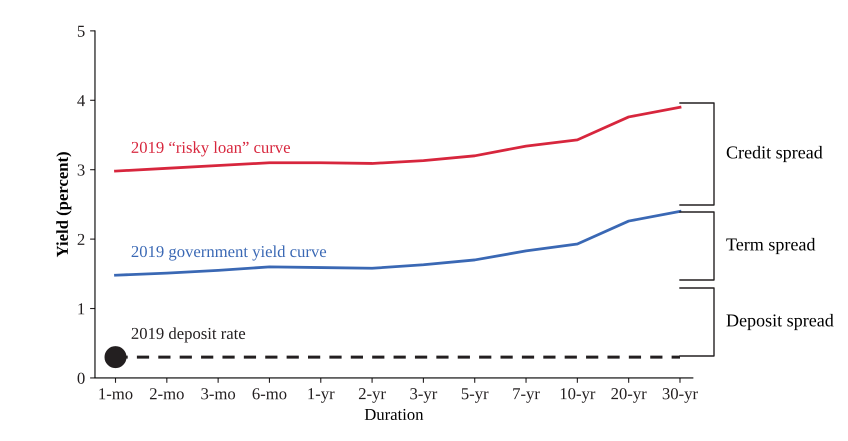 This screenshot has height=441, width=848. Describe the element at coordinates (774, 154) in the screenshot. I see `text: Credit spread` at that location.